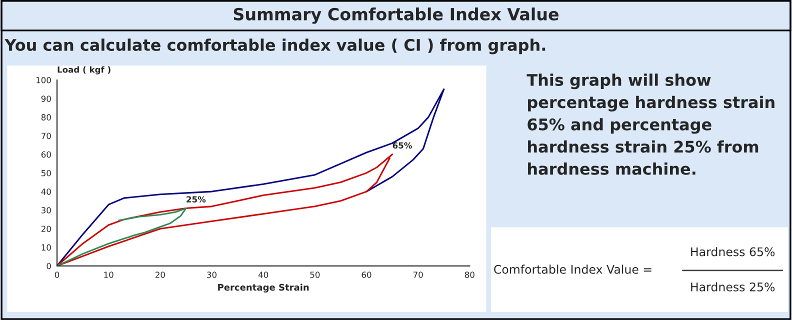 This screenshot has width=792, height=320. I want to click on y-tick-label: 80, so click(46, 117).